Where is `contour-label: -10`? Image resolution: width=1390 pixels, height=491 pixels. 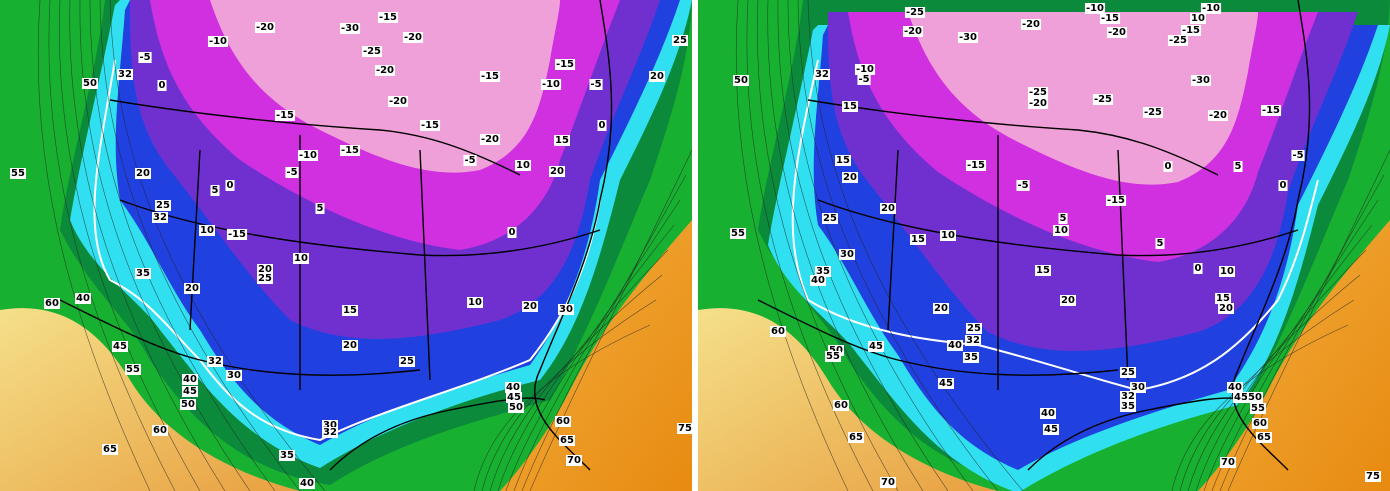 contour-label: -10 is located at coordinates (1211, 8).